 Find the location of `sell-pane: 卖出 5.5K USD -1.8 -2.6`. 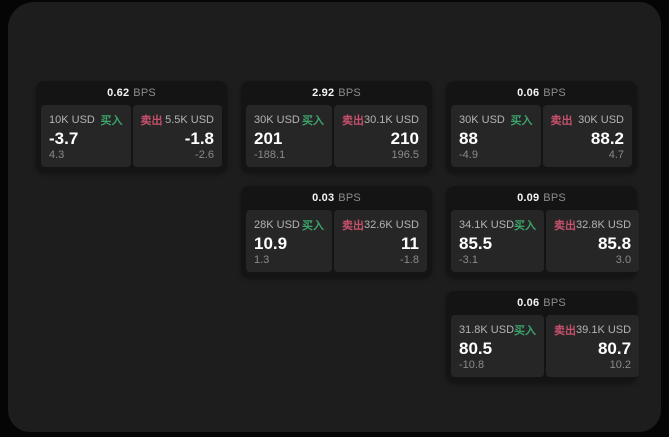

sell-pane: 卖出 5.5K USD -1.8 -2.6 is located at coordinates (177, 136).